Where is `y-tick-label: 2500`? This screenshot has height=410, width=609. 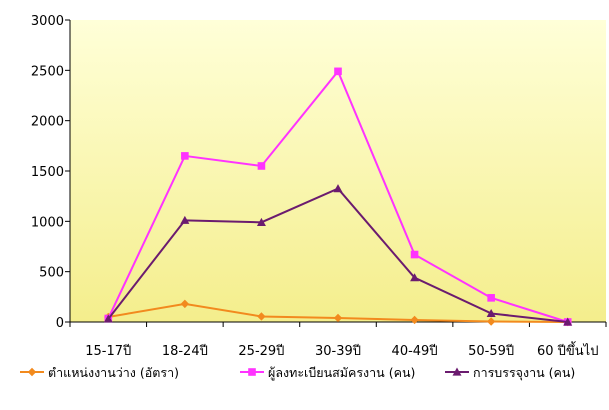 y-tick-label: 2500 is located at coordinates (47, 71).